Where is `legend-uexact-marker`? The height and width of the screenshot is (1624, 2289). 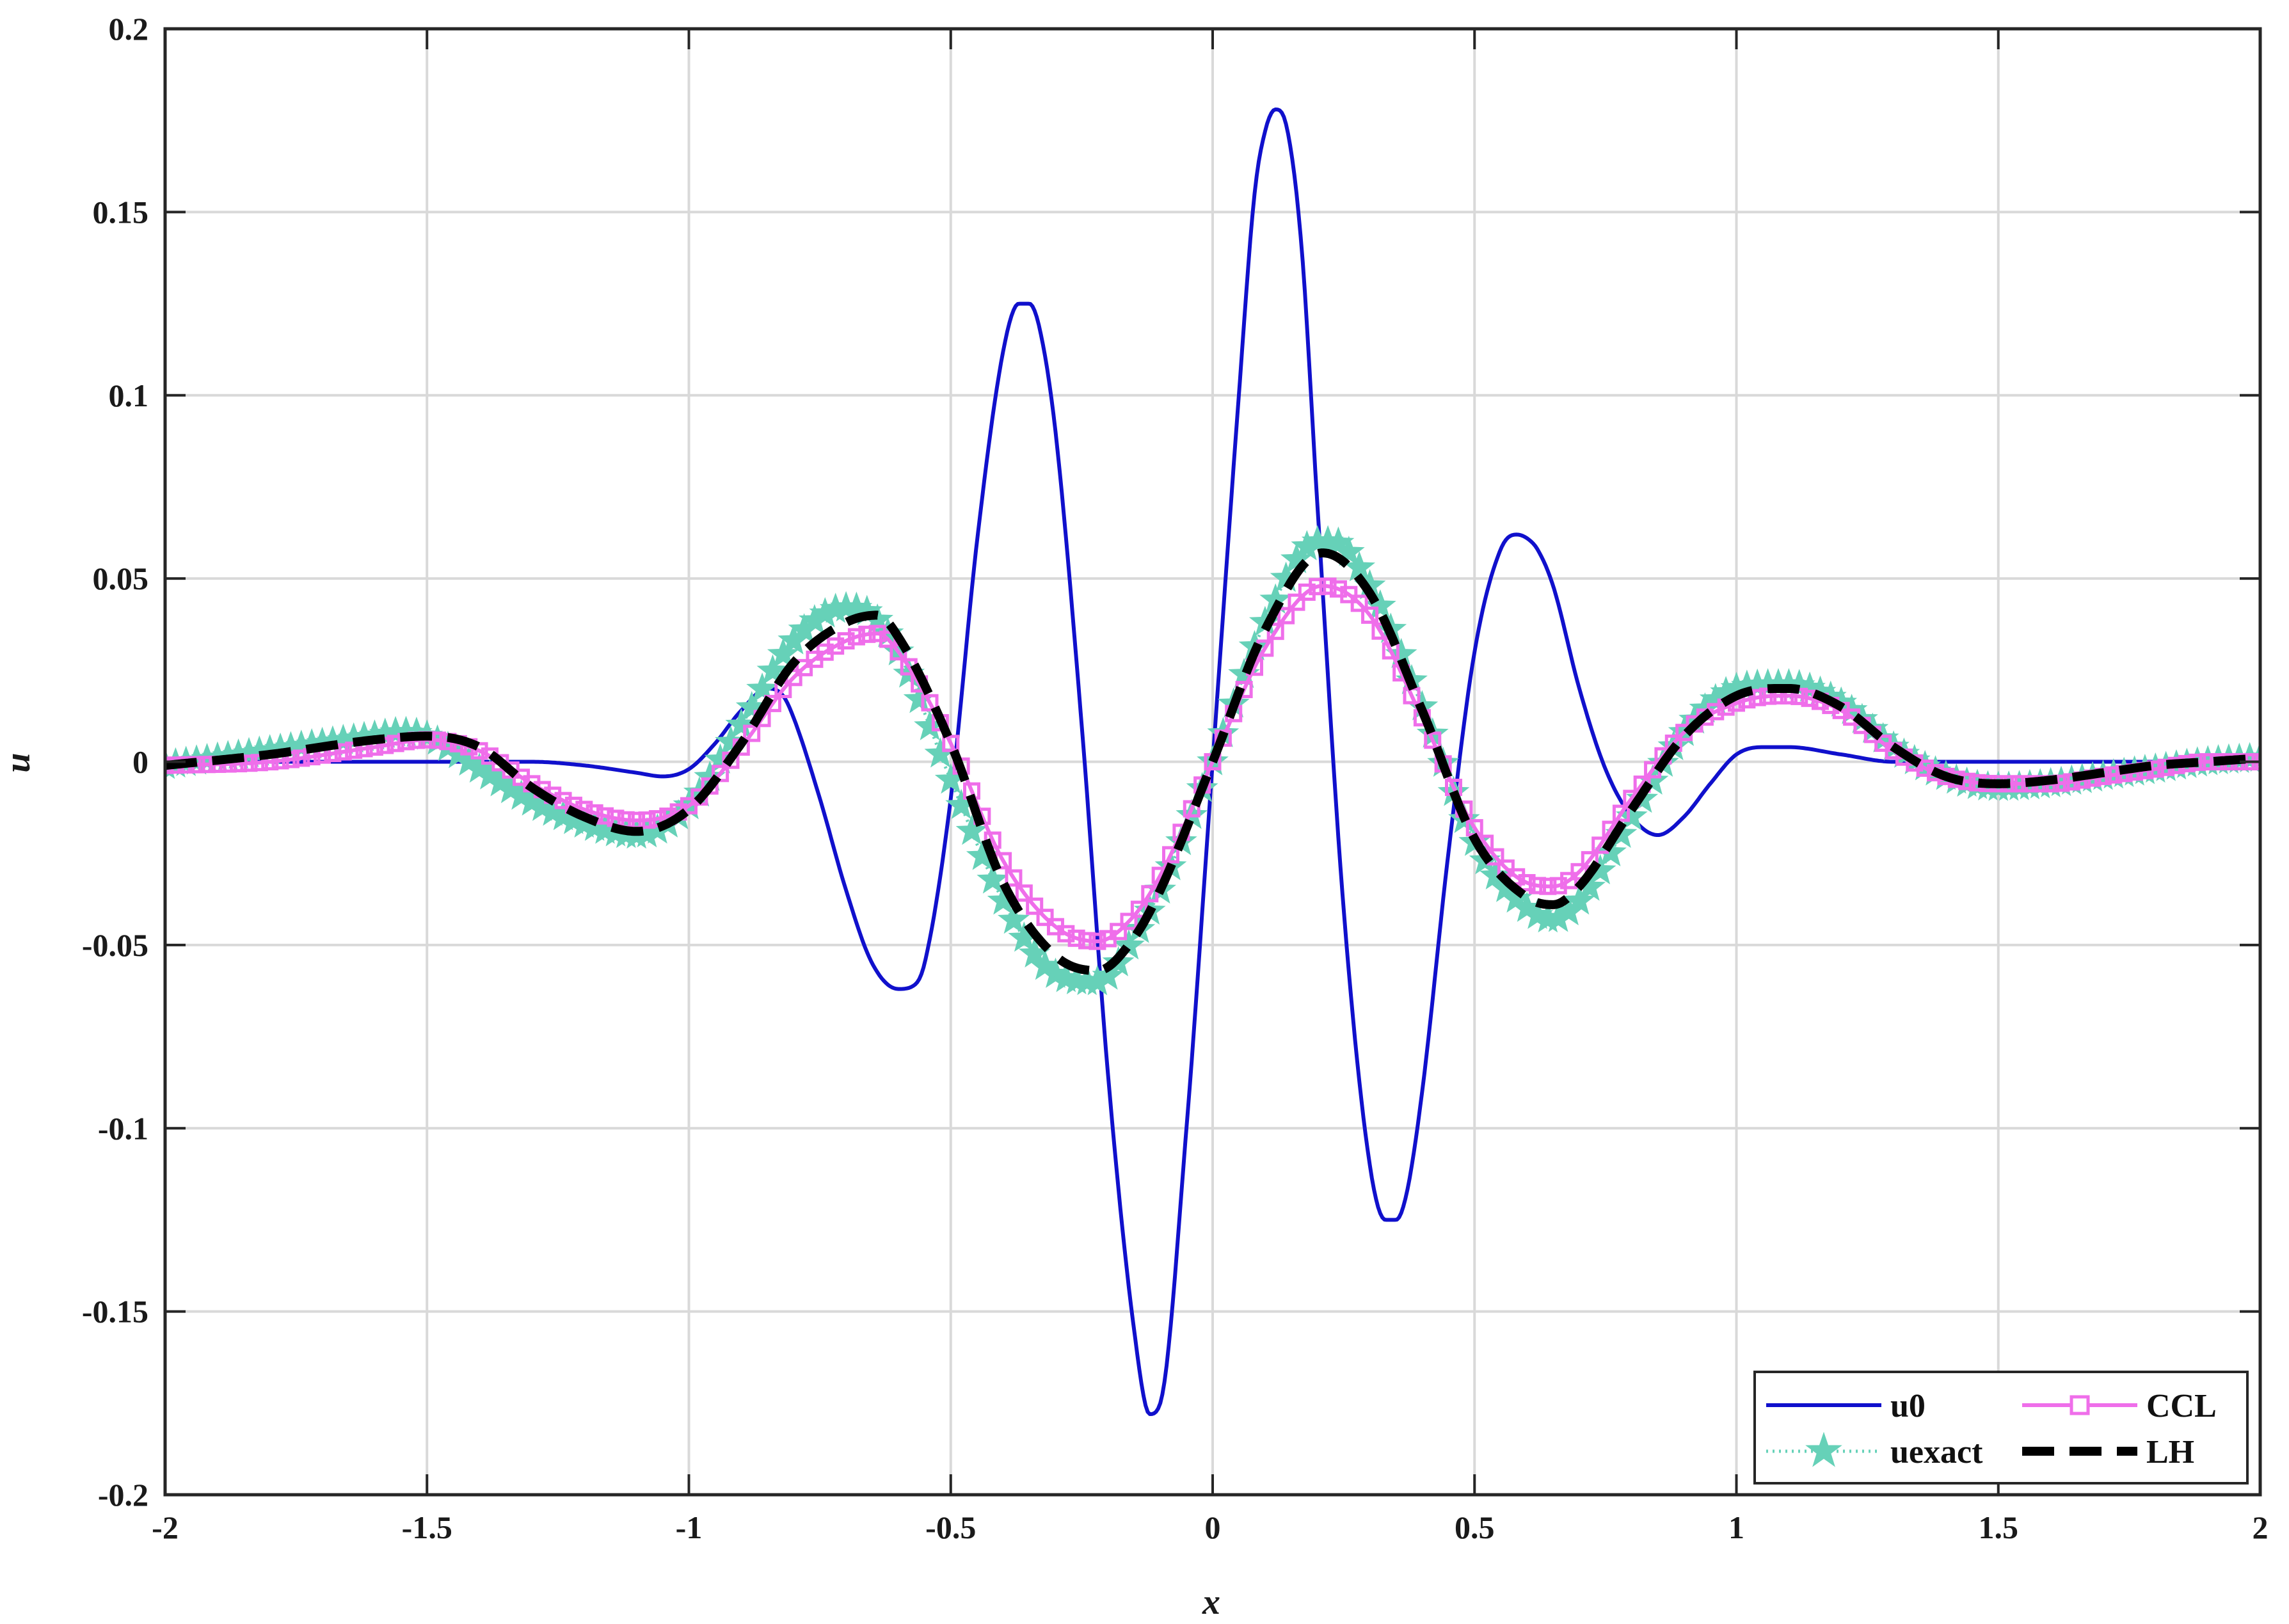
legend-uexact-marker is located at coordinates (1824, 1449).